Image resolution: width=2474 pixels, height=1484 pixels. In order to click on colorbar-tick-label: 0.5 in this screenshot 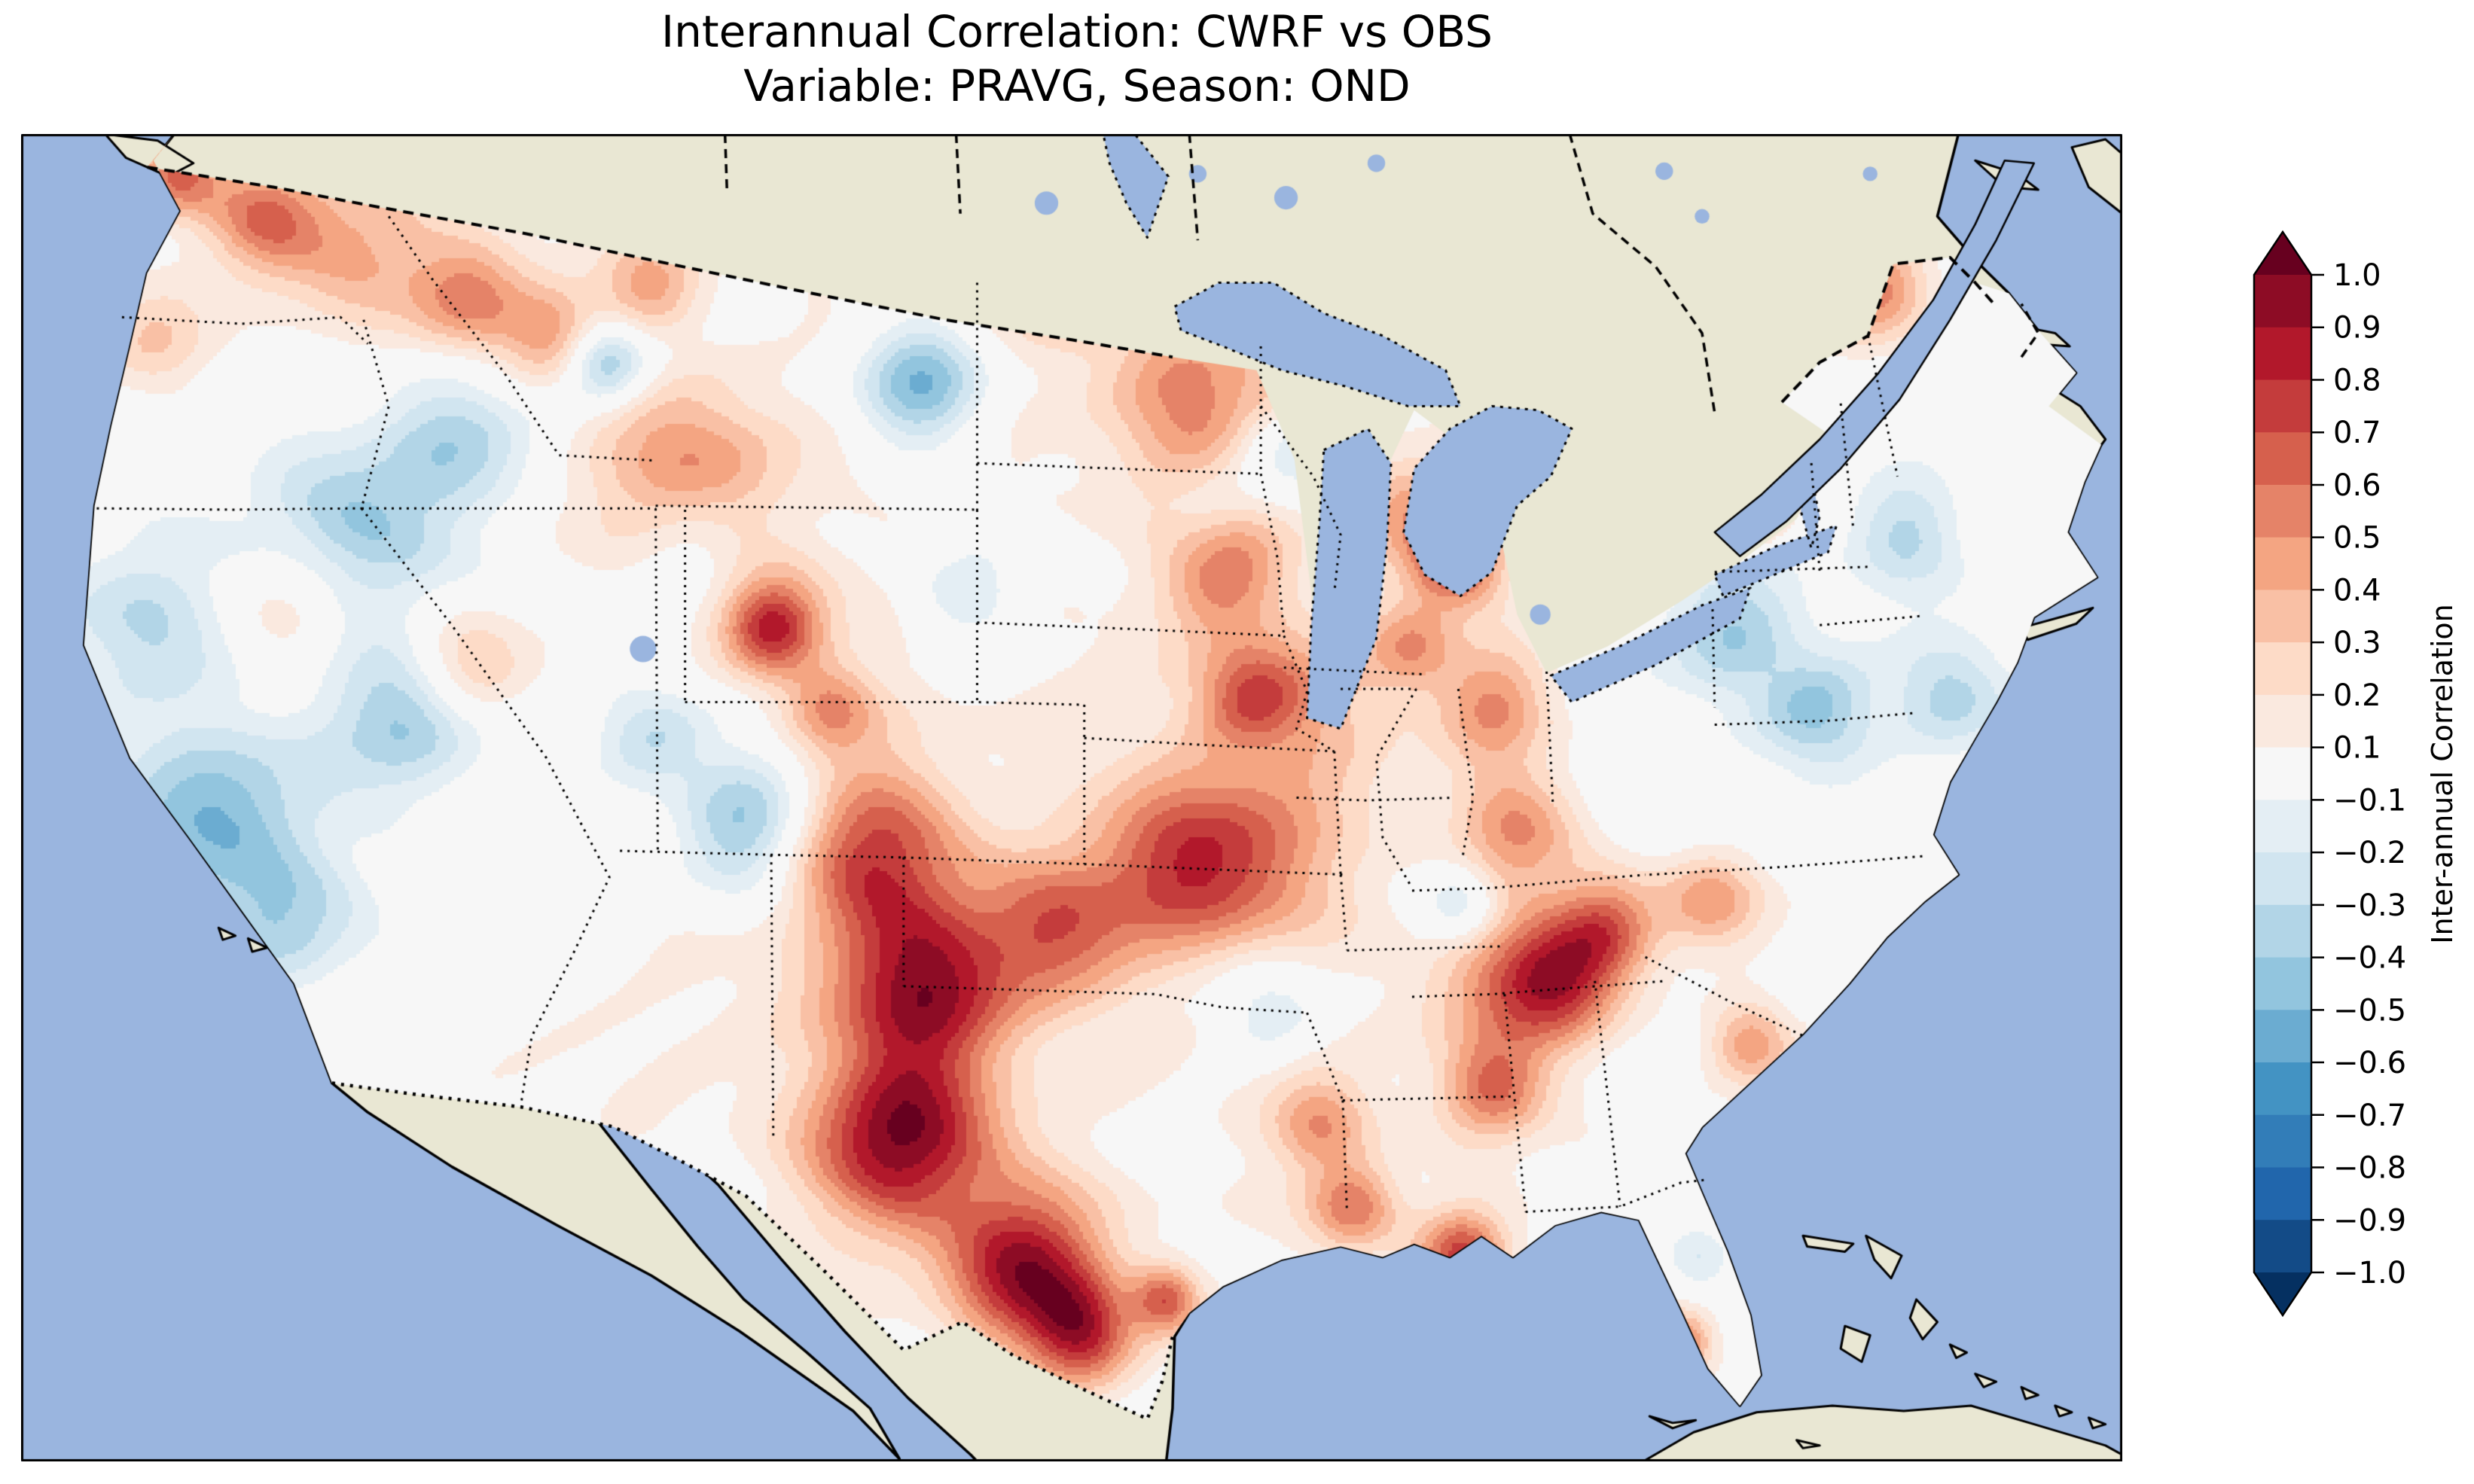, I will do `click(2357, 538)`.